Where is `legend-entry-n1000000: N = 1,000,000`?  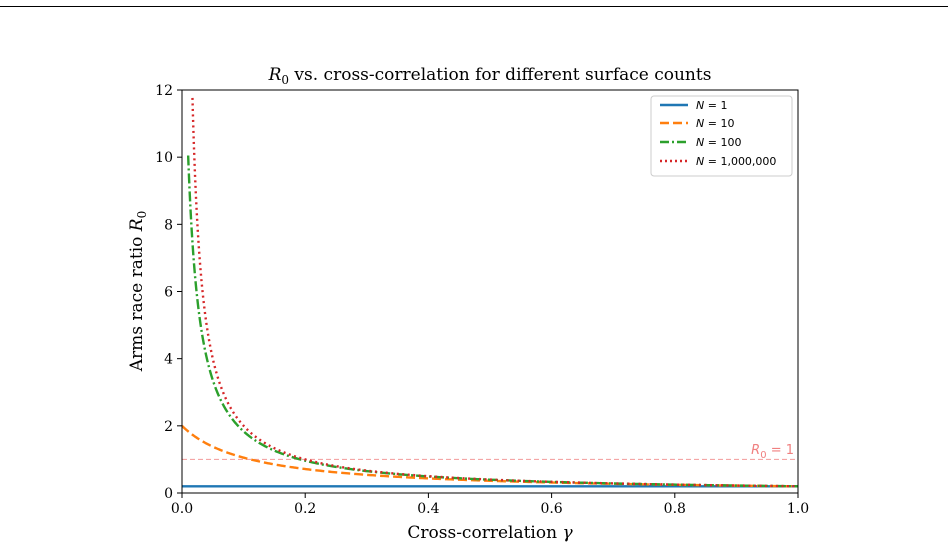 legend-entry-n1000000: N = 1,000,000 is located at coordinates (718, 161).